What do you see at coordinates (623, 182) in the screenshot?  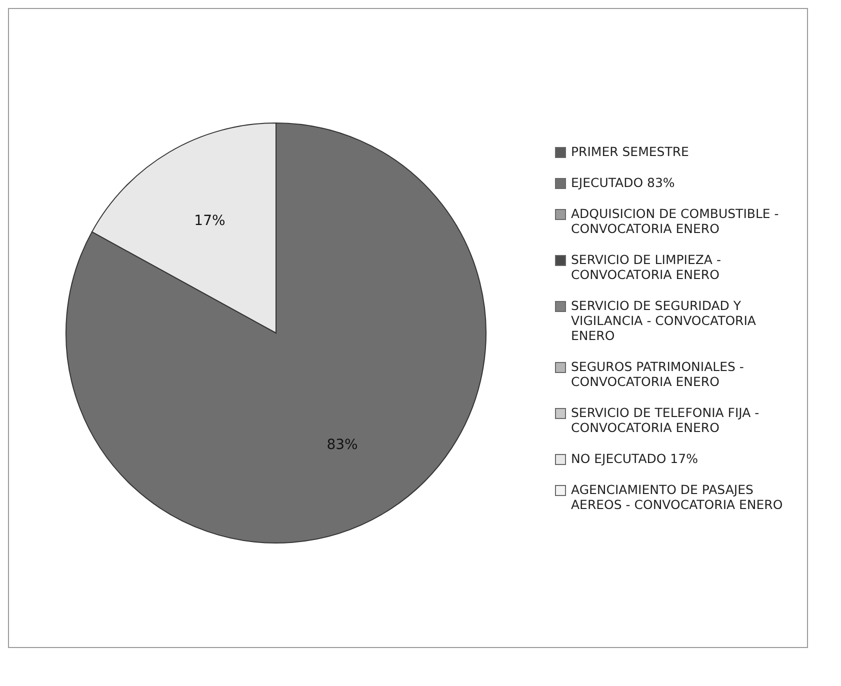 I see `legend-label: EJECUTADO 83%` at bounding box center [623, 182].